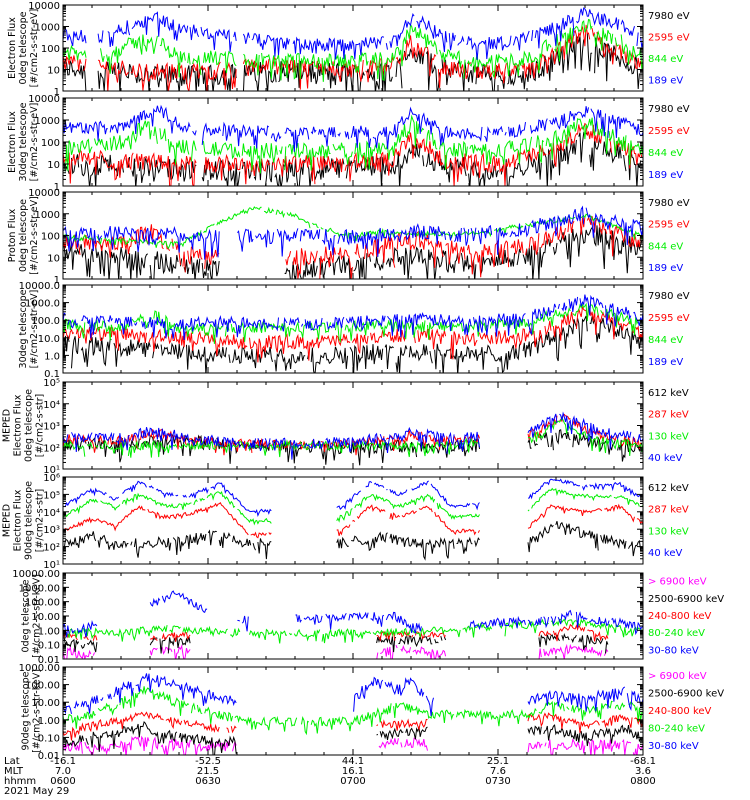  I want to click on y-tick-label: 0.10, so click(49, 738).